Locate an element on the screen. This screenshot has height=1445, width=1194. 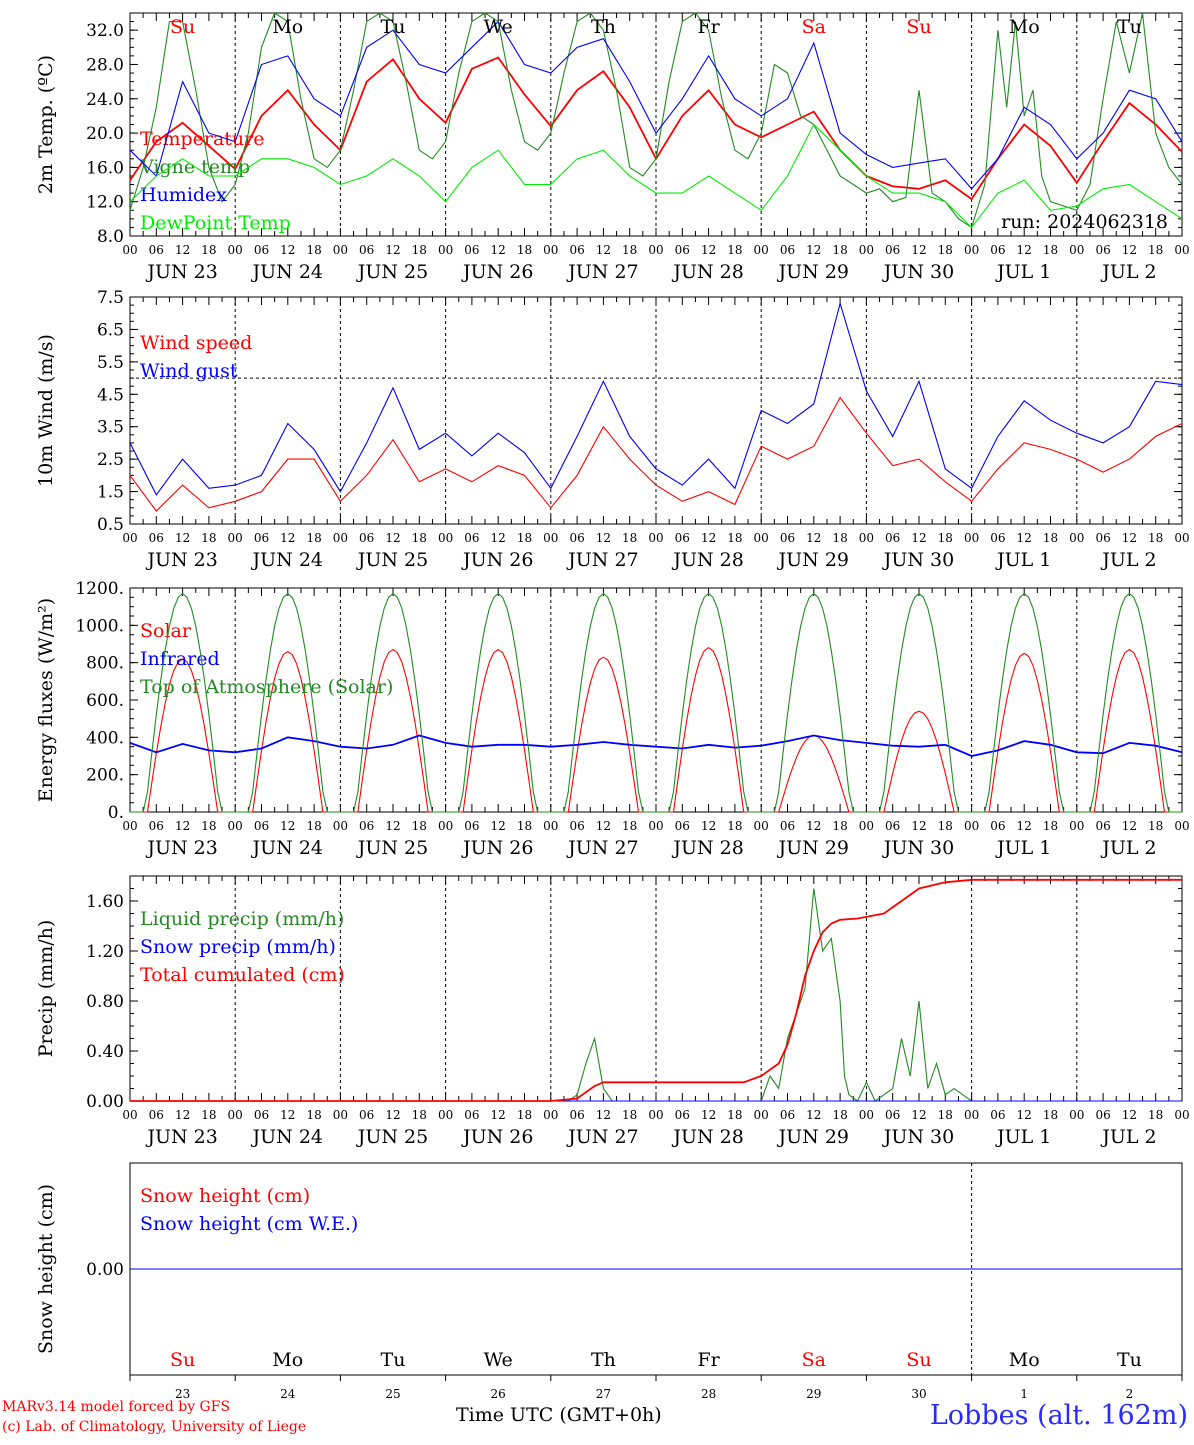
y-axis-label: Snow height (cm) is located at coordinates (46, 1269).